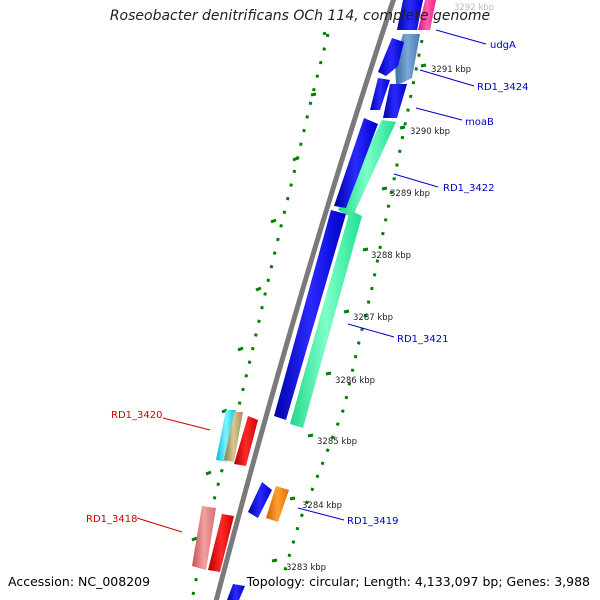 The image size is (600, 600). Describe the element at coordinates (451, 70) in the screenshot. I see `scale-label: 3291 kbp` at that location.